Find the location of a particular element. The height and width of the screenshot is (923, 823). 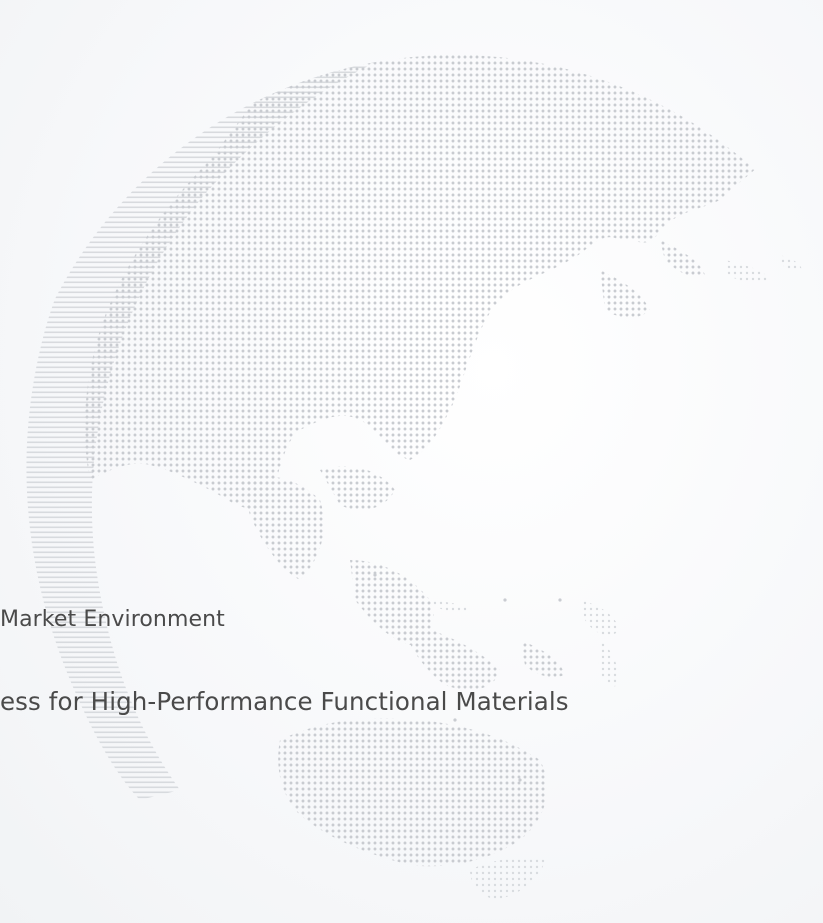

heading-market-environment: Market Environment is located at coordinates (112, 619).